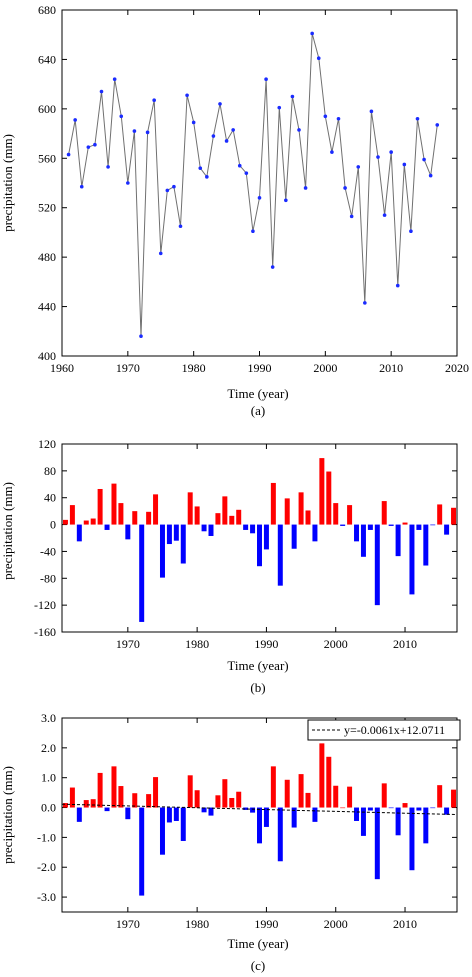  I want to click on panel-c-ytick-label: -1.0, so click(46, 837).